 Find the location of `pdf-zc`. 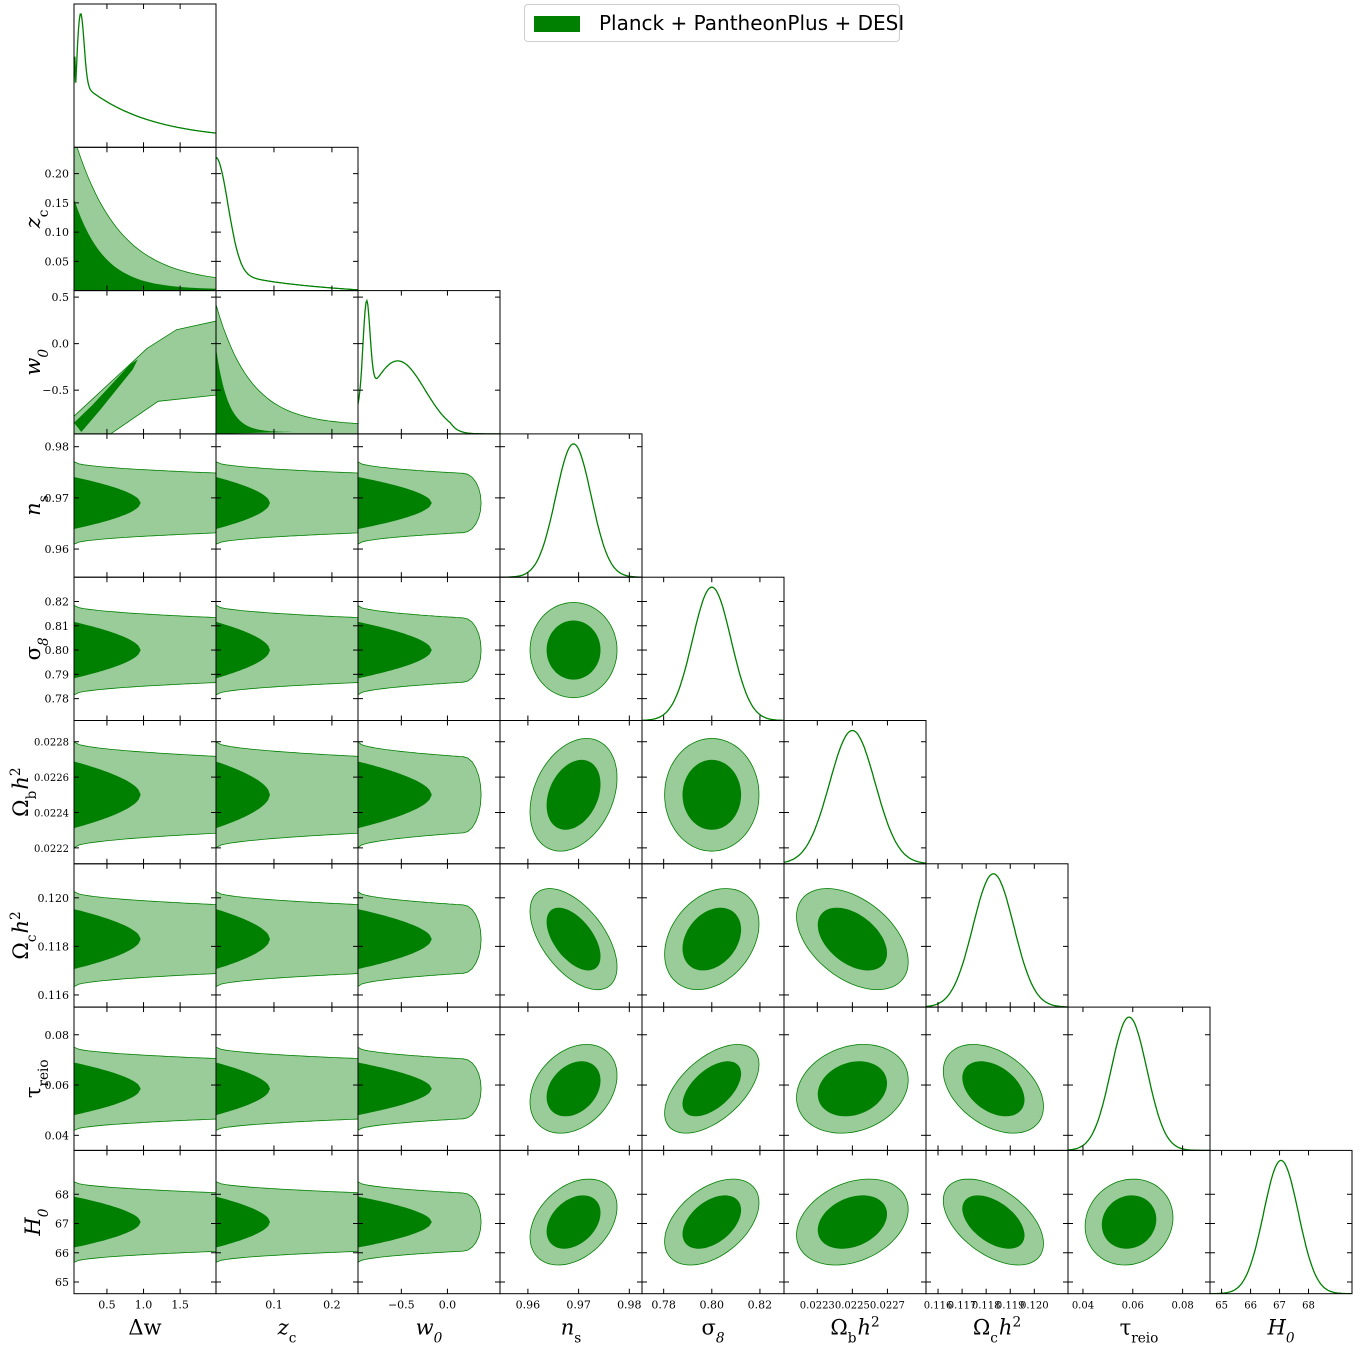

pdf-zc is located at coordinates (287, 223).